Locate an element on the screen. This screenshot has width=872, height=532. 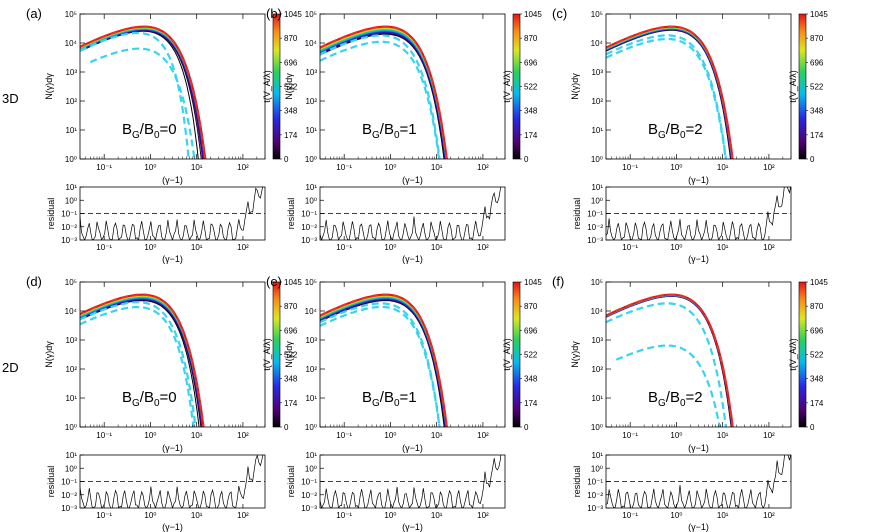
residual-x-axis-label: (γ−1) is located at coordinates (412, 259).